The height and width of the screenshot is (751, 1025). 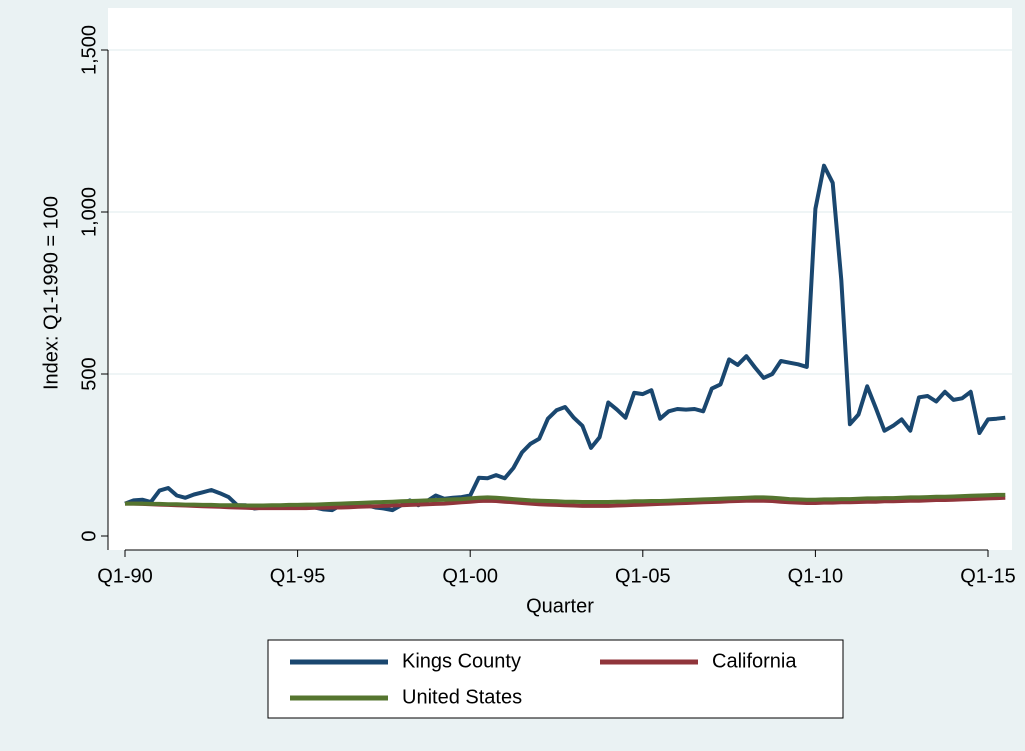 What do you see at coordinates (89, 212) in the screenshot?
I see `y-tick-label: 1,000` at bounding box center [89, 212].